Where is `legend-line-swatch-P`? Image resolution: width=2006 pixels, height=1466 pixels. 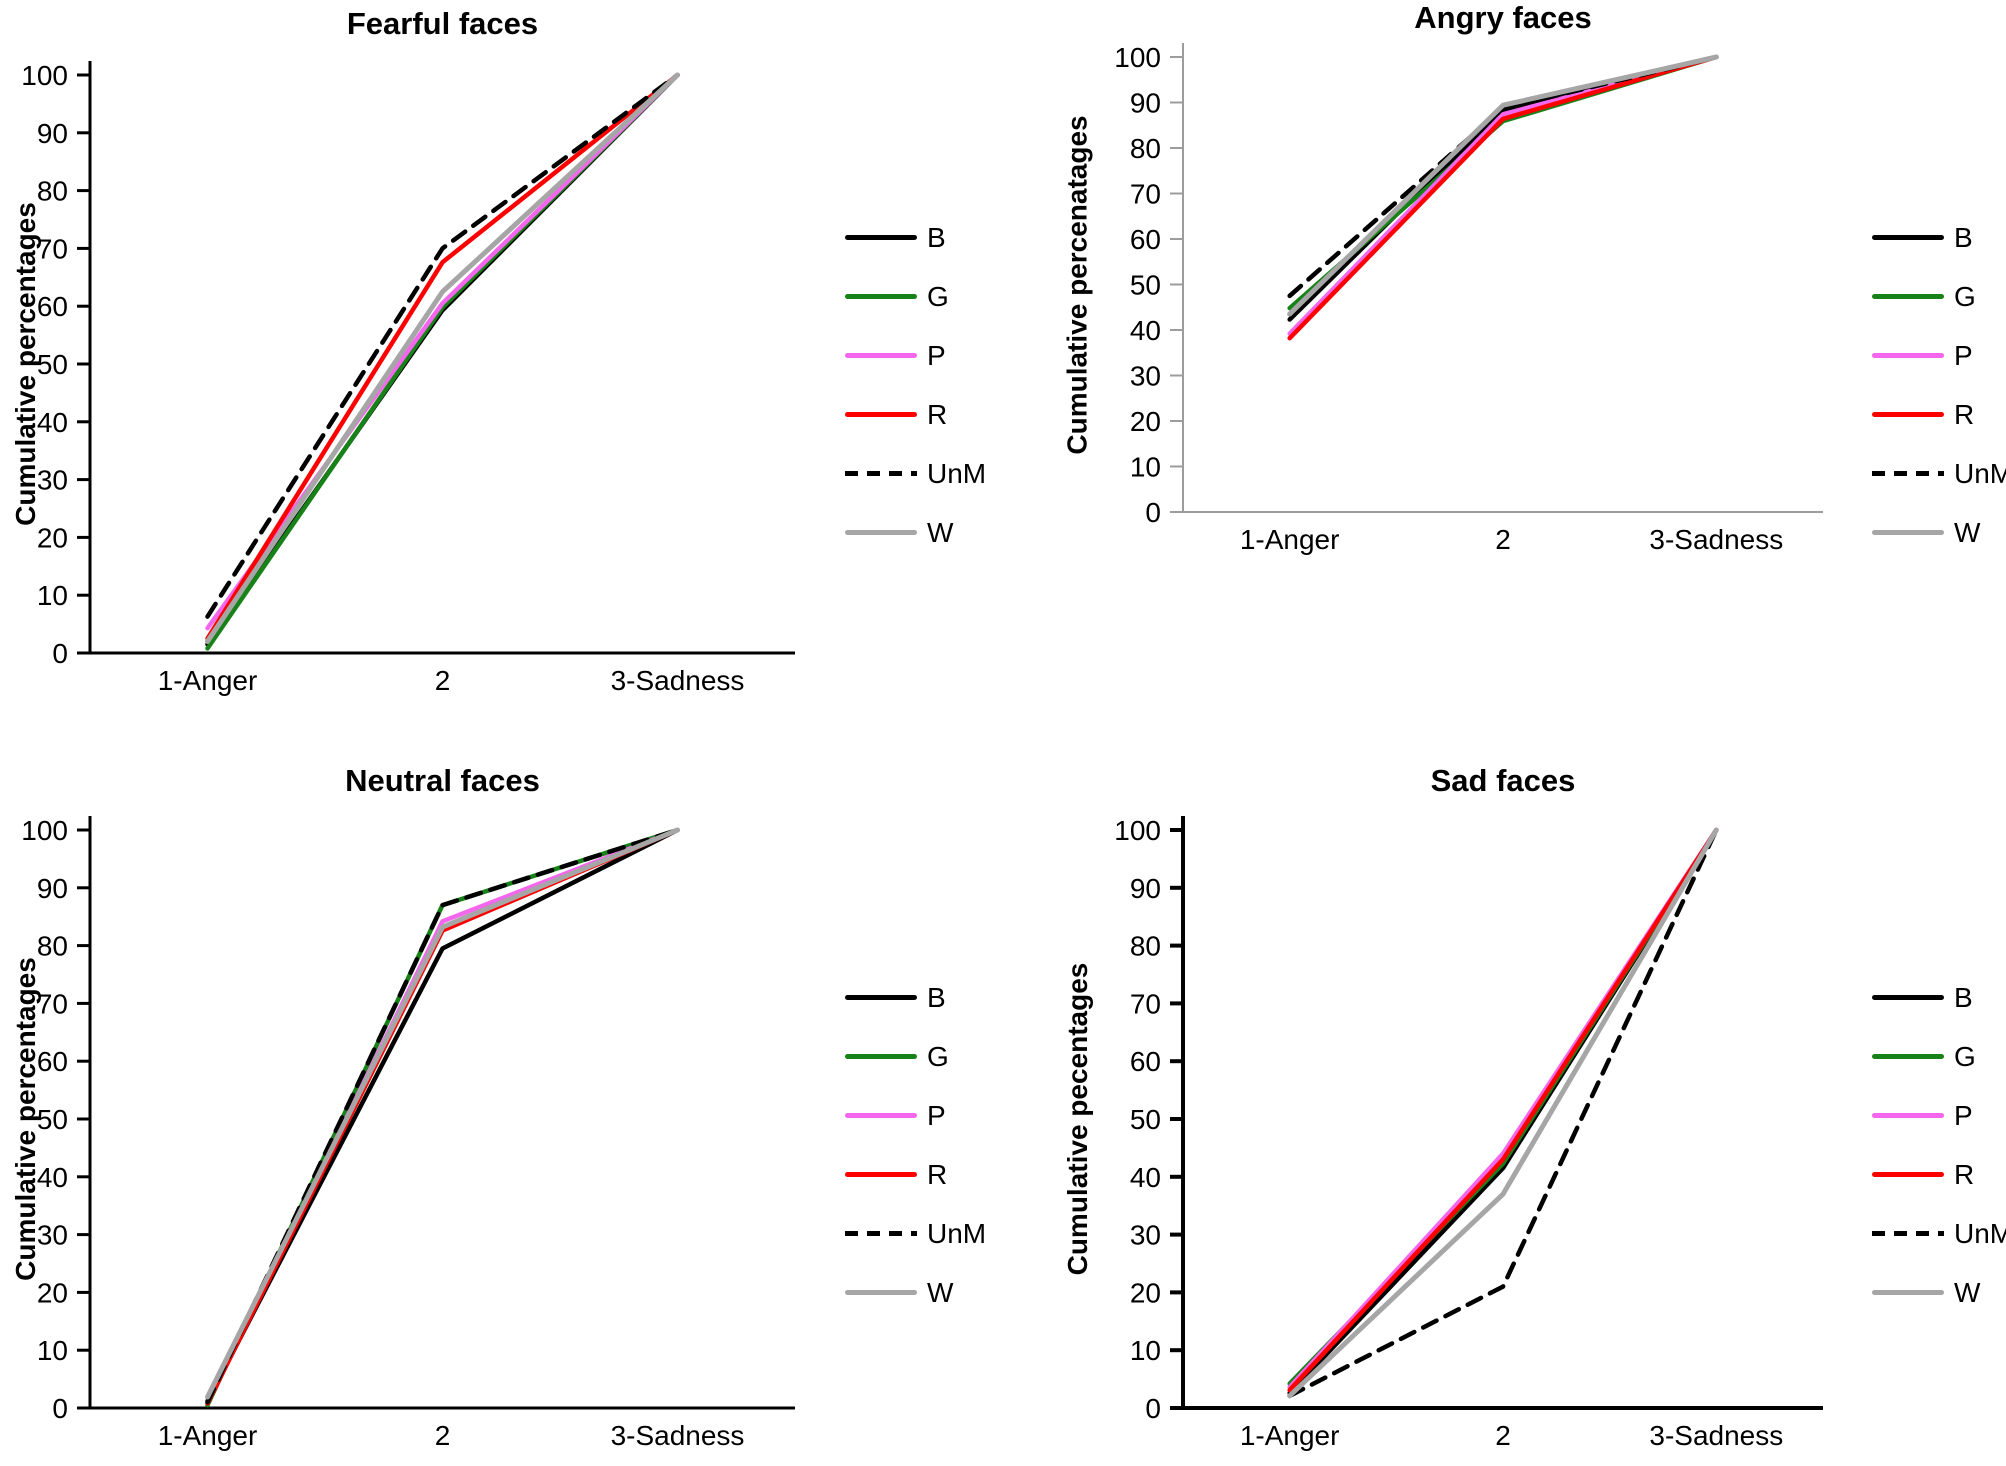 legend-line-swatch-P is located at coordinates (1908, 1115).